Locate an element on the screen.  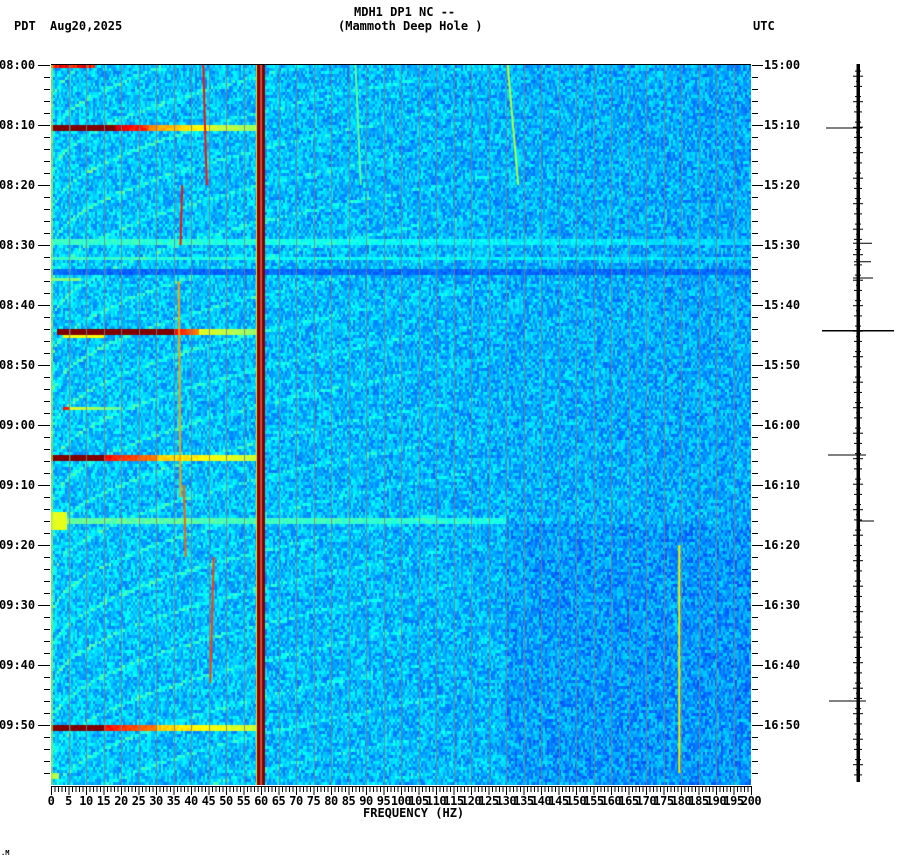
y-tick-left-label: 09:40 is located at coordinates (18, 665).